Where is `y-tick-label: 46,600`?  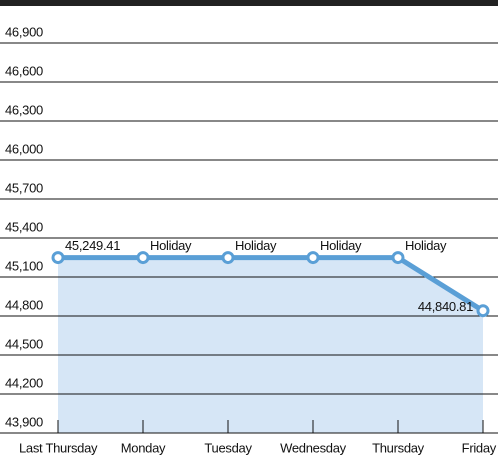 y-tick-label: 46,600 is located at coordinates (24, 70).